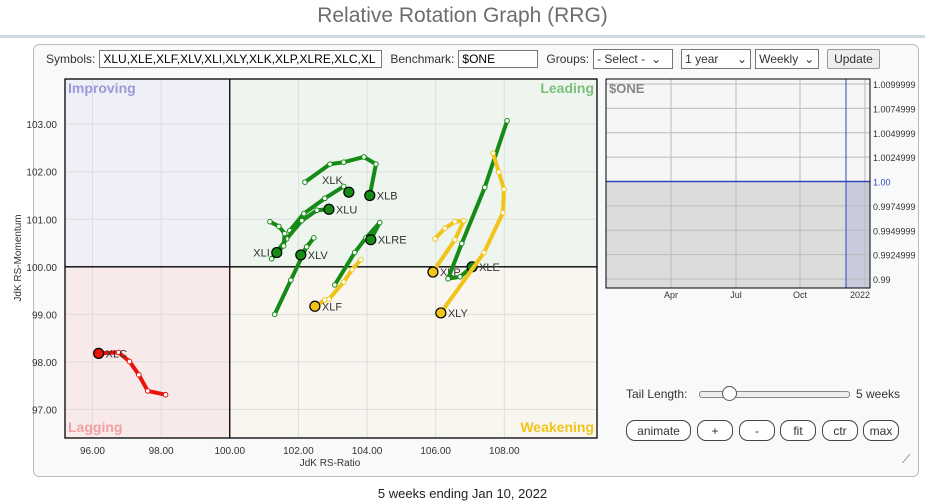 This screenshot has height=503, width=925. What do you see at coordinates (477, 200) in the screenshot?
I see `tail-xle: XLE` at bounding box center [477, 200].